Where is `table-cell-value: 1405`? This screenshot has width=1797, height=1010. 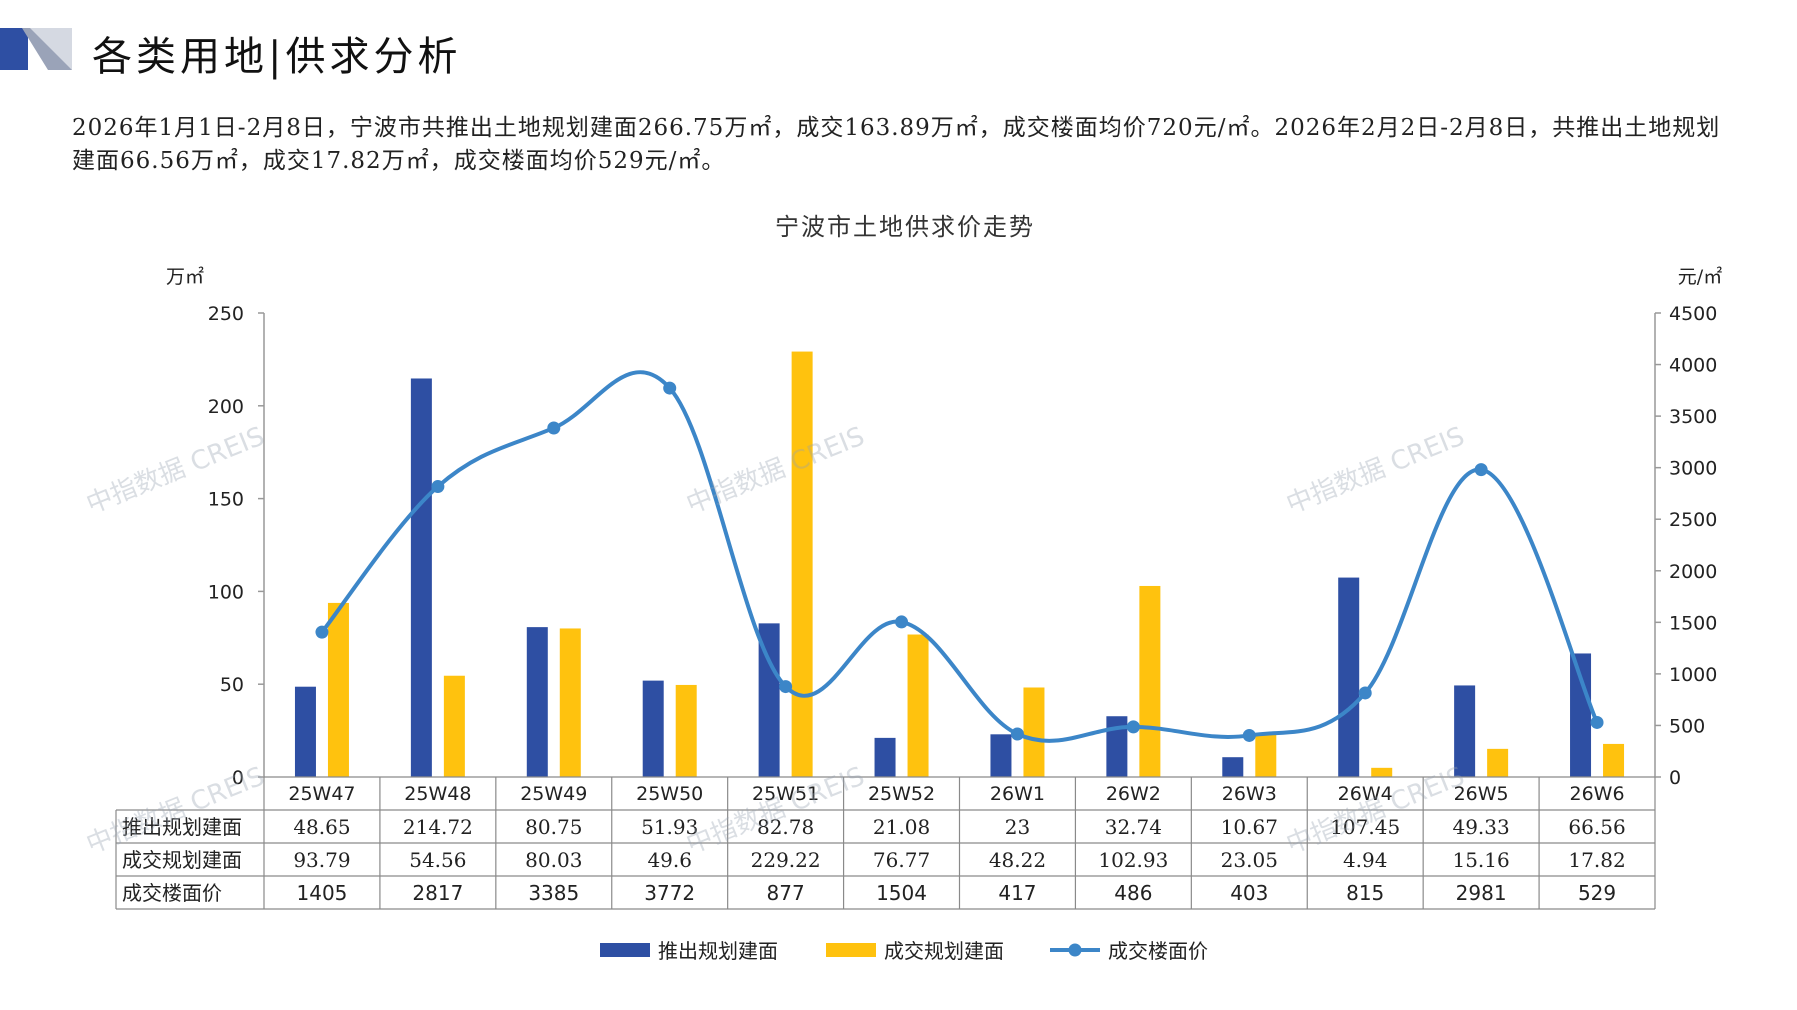 table-cell-value: 1405 is located at coordinates (322, 893).